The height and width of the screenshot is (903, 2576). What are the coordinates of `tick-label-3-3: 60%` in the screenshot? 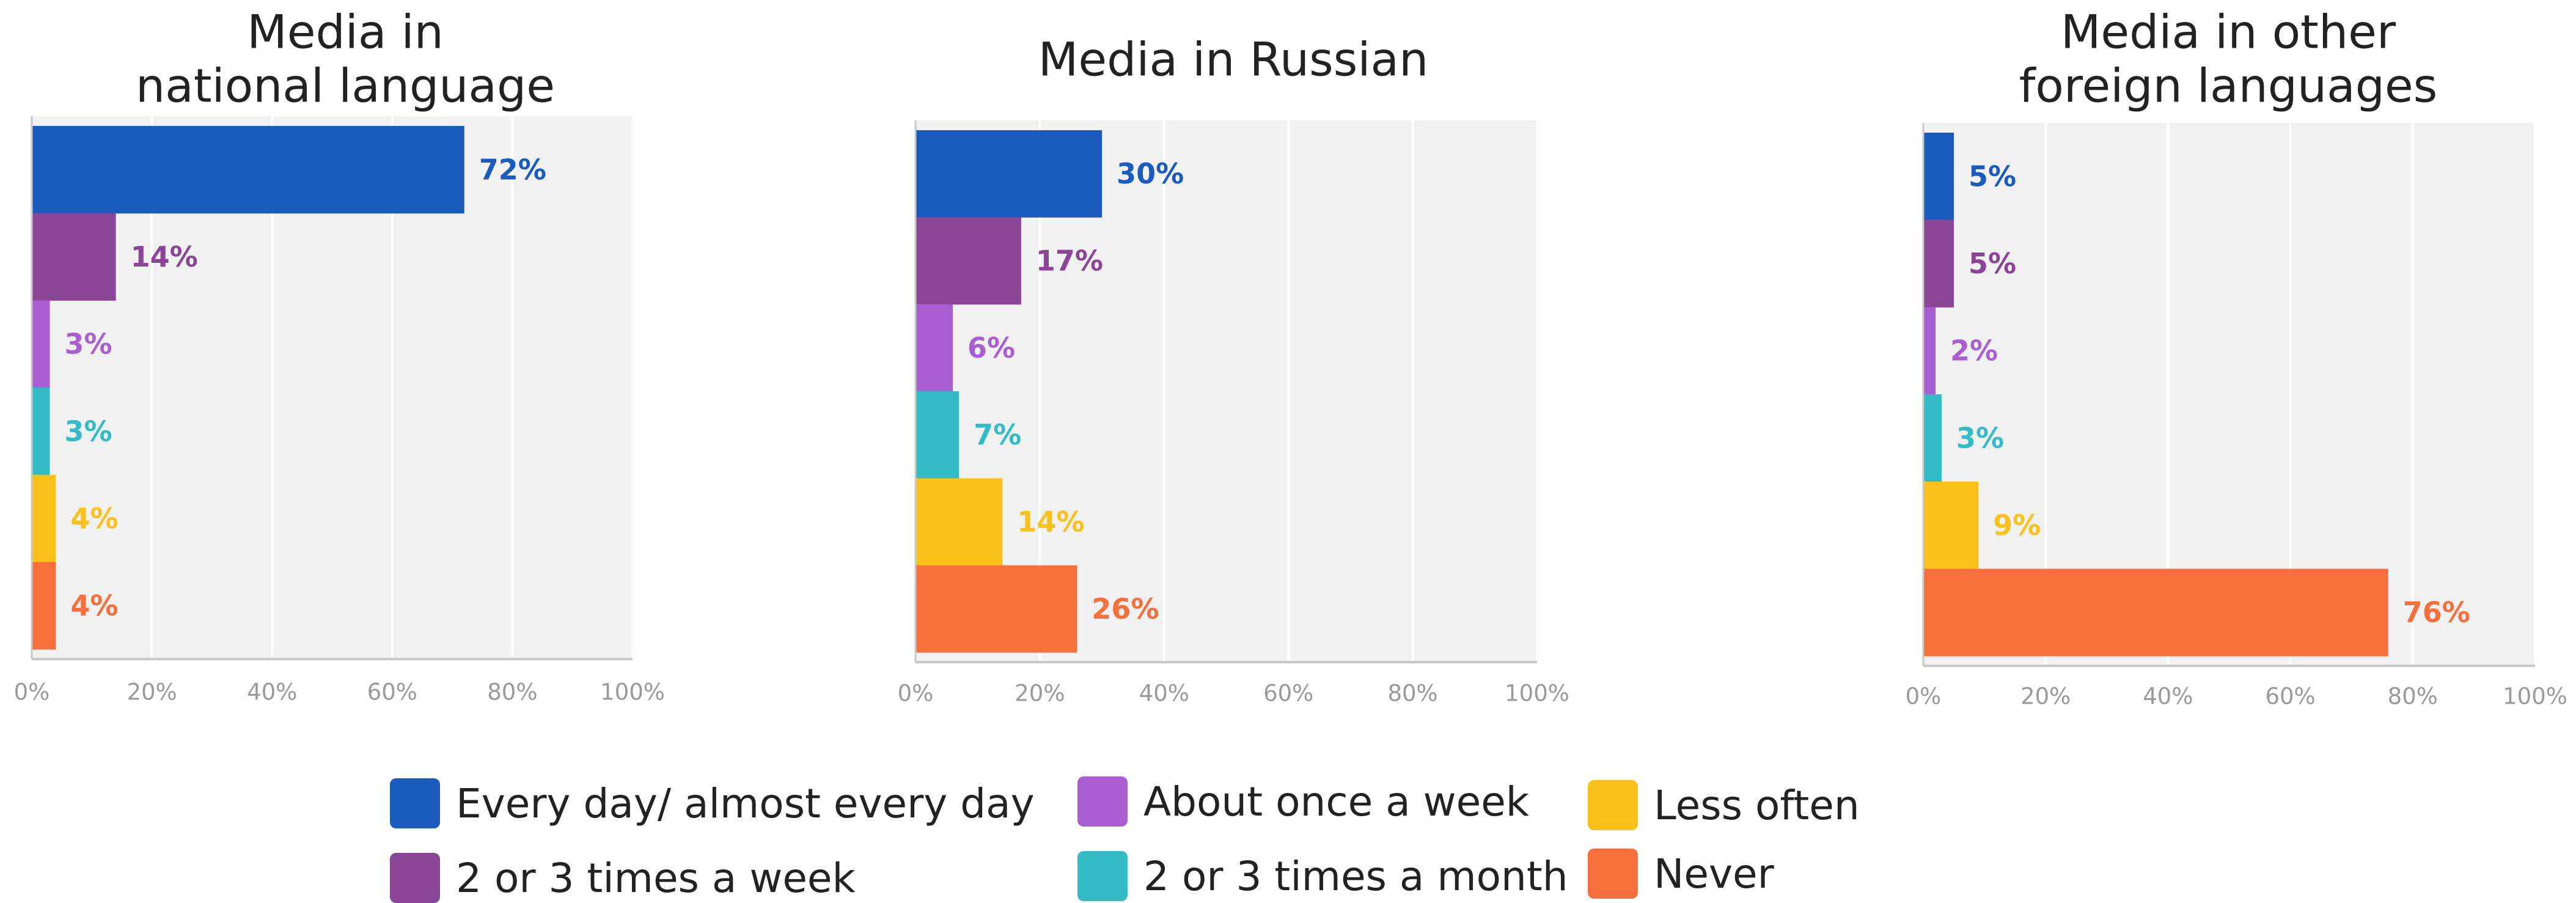 It's located at (2290, 697).